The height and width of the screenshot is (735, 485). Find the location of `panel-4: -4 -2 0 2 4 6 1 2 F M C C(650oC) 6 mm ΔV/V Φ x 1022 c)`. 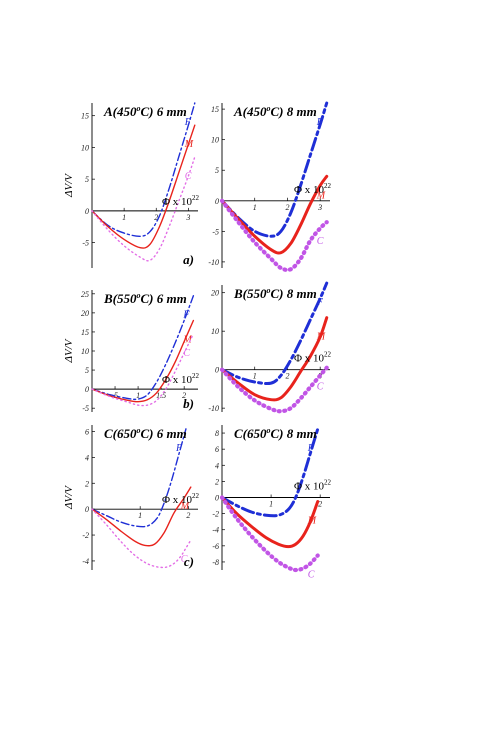

panel-4: -4 -2 0 2 4 6 1 2 F M C C(650oC) 6 mm ΔV/V Φ x 1022 c) is located at coordinates (131, 497).